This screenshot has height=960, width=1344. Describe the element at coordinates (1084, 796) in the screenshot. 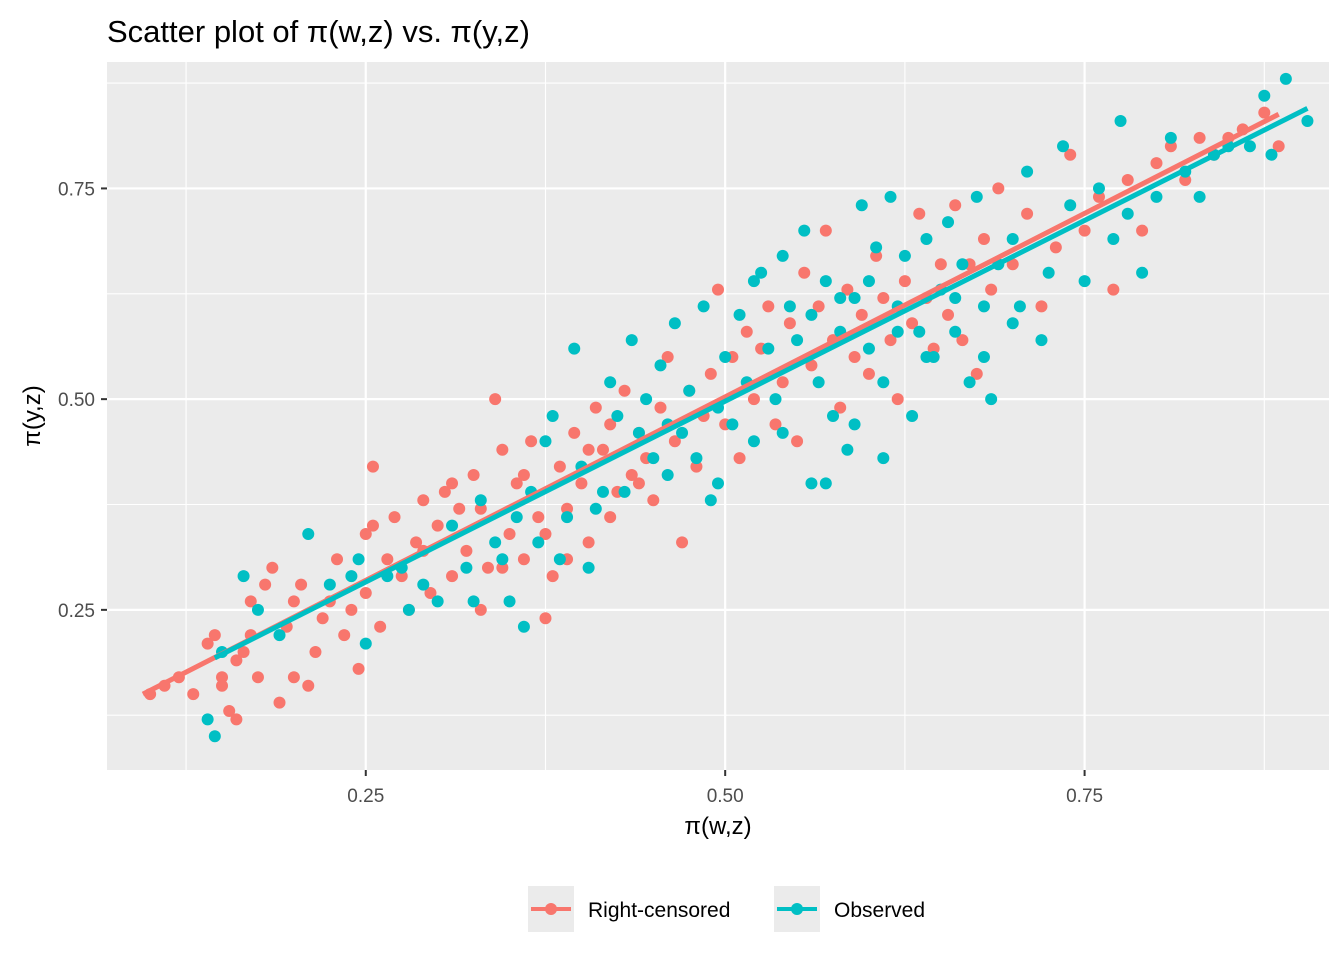

I see `x-tick-label: 0.75` at that location.